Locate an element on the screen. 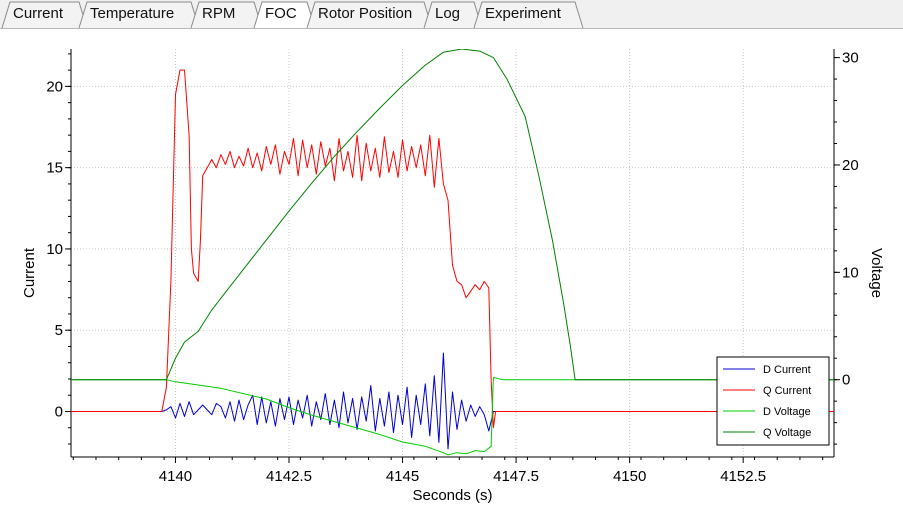 The width and height of the screenshot is (903, 515). y-left-tick-label: 5 is located at coordinates (59, 330).